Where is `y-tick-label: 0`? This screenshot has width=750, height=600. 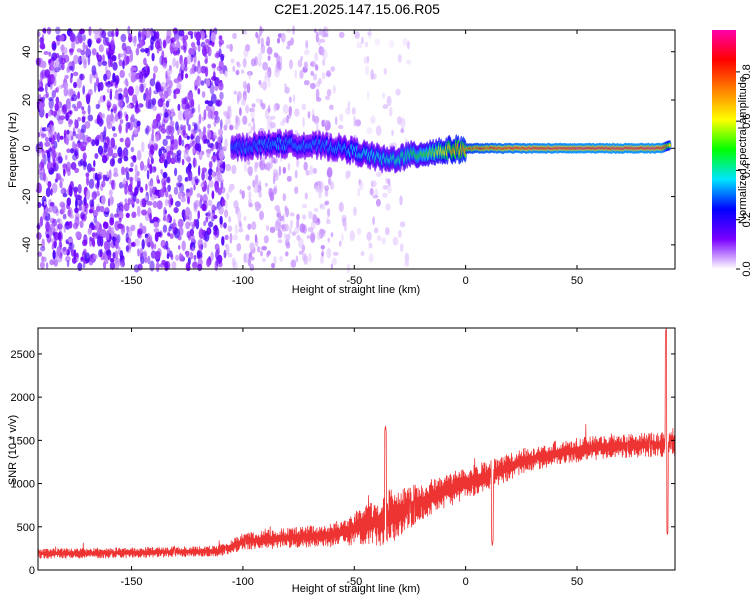
y-tick-label: 0 is located at coordinates (32, 571).